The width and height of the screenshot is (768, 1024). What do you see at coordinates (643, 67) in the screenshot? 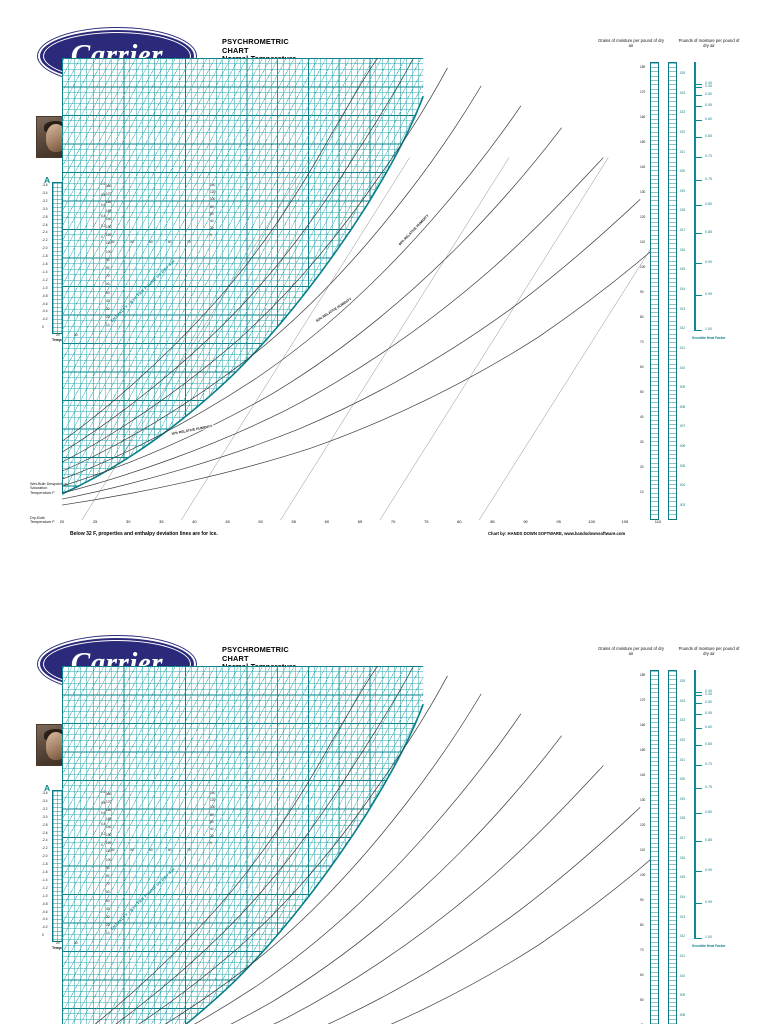
I see `grains-tick-180: 180` at bounding box center [643, 67].